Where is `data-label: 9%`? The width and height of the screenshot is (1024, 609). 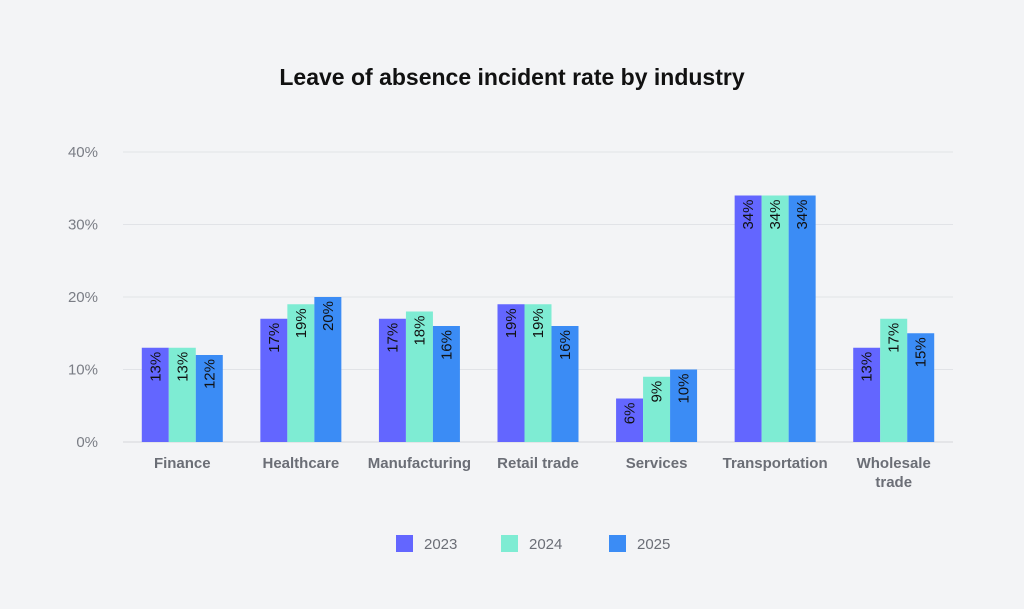
data-label: 9% is located at coordinates (657, 392).